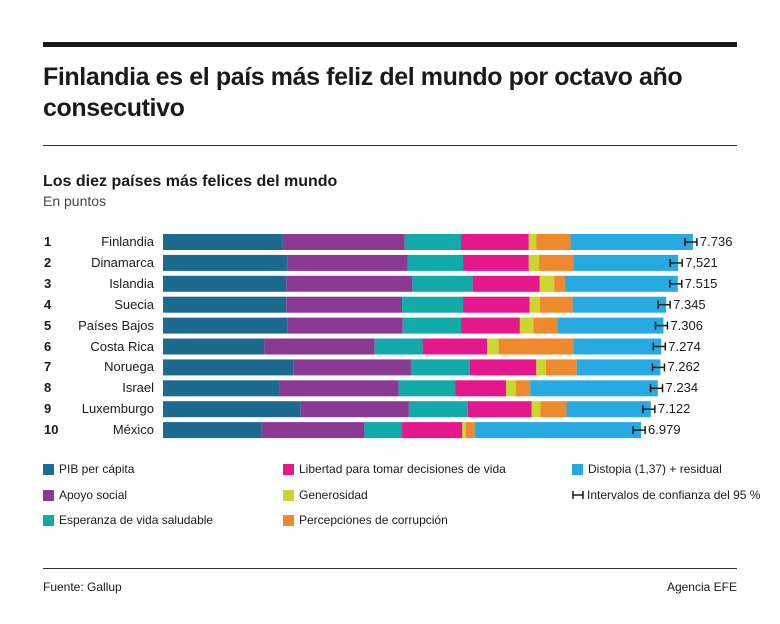 The width and height of the screenshot is (780, 624). Describe the element at coordinates (689, 304) in the screenshot. I see `total-value-label: 7.345` at that location.